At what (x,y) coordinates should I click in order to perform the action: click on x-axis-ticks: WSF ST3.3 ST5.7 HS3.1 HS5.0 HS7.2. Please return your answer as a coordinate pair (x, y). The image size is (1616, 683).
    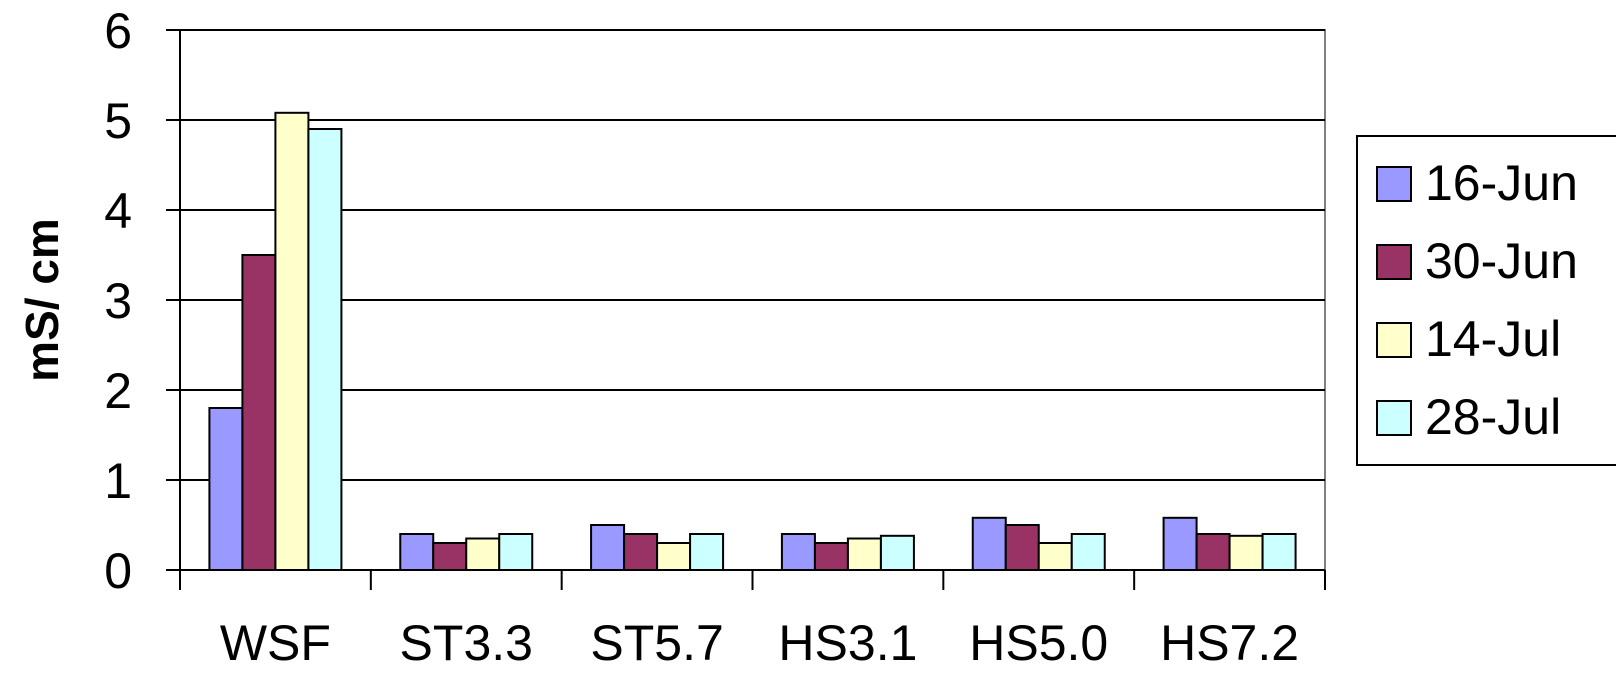
    Looking at the image, I should click on (752, 620).